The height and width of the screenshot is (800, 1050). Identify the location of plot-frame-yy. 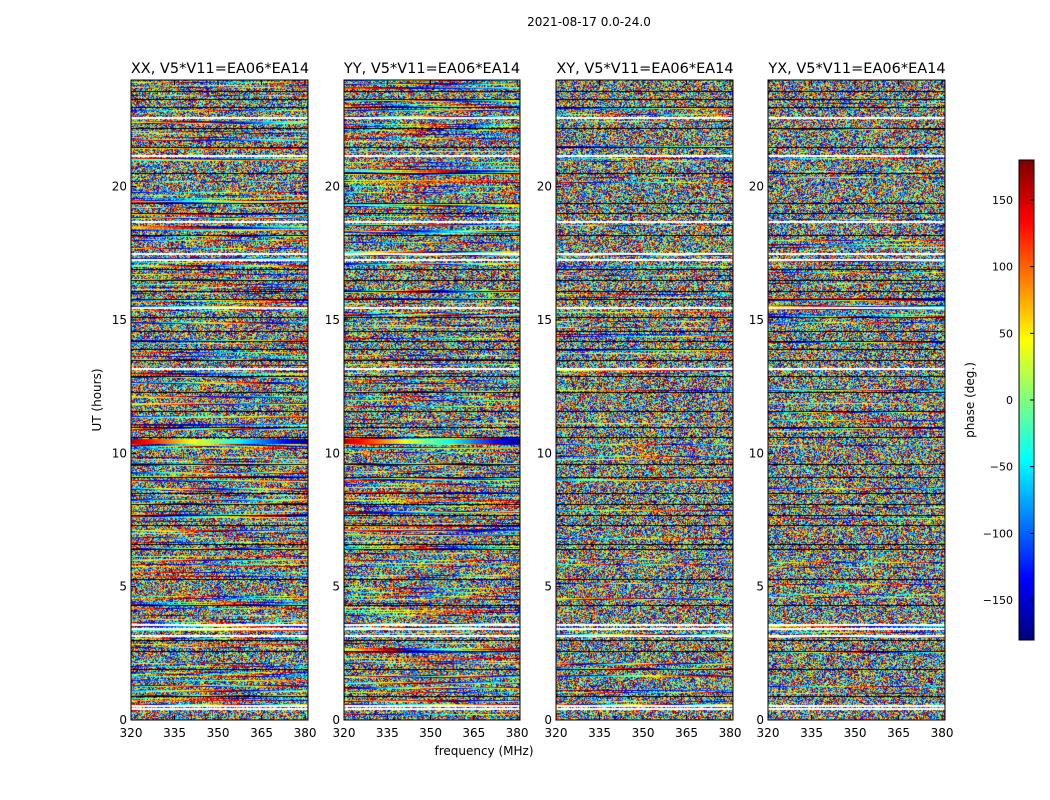
(432, 400).